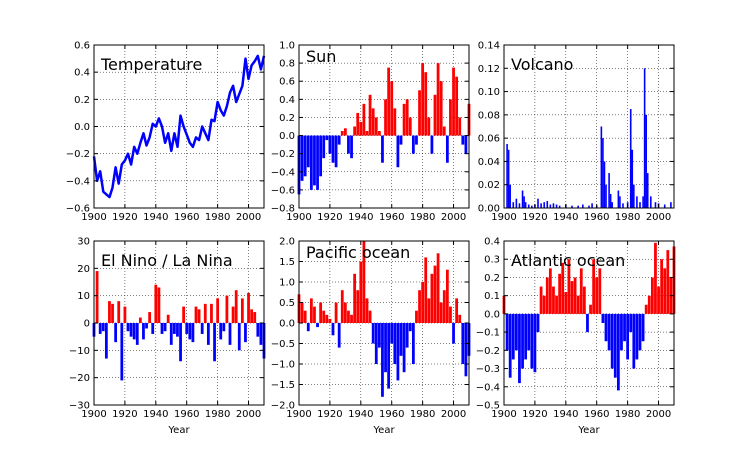  Describe the element at coordinates (321, 56) in the screenshot. I see `panel-title: Sun` at that location.